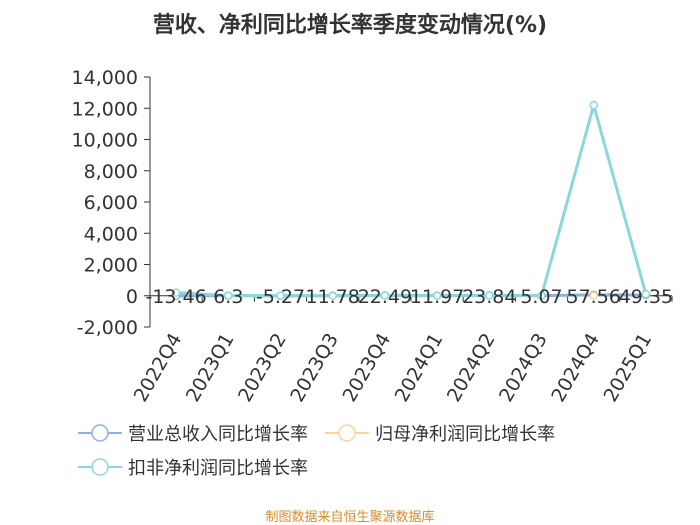 This screenshot has height=525, width=700. What do you see at coordinates (105, 78) in the screenshot?
I see `y-tick-label: 14,000` at bounding box center [105, 78].